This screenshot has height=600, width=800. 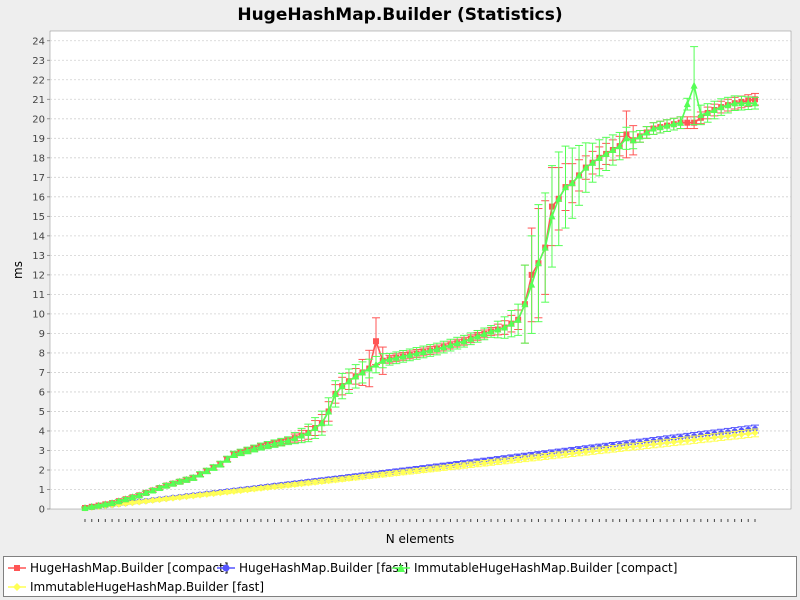 What do you see at coordinates (38, 256) in the screenshot?
I see `y-tick-label: 13` at bounding box center [38, 256].